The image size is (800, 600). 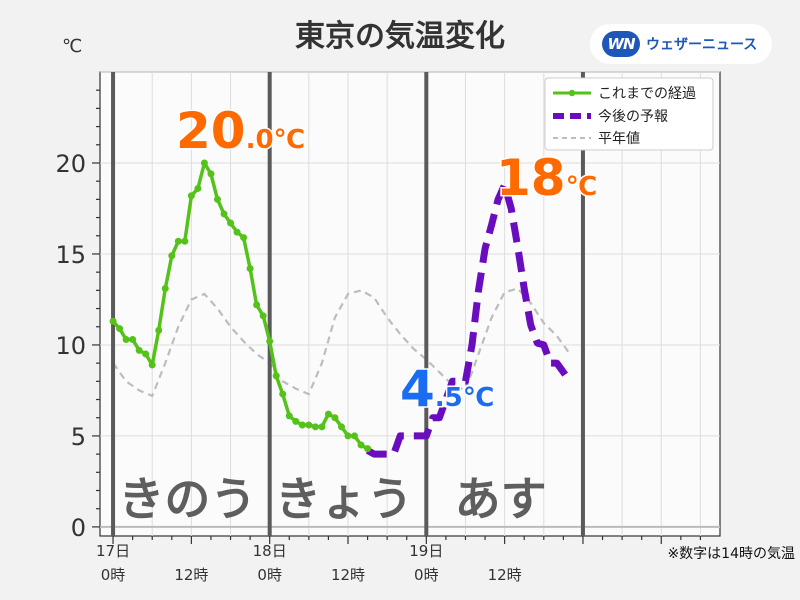 I want to click on day-label: あす, so click(x=501, y=499).